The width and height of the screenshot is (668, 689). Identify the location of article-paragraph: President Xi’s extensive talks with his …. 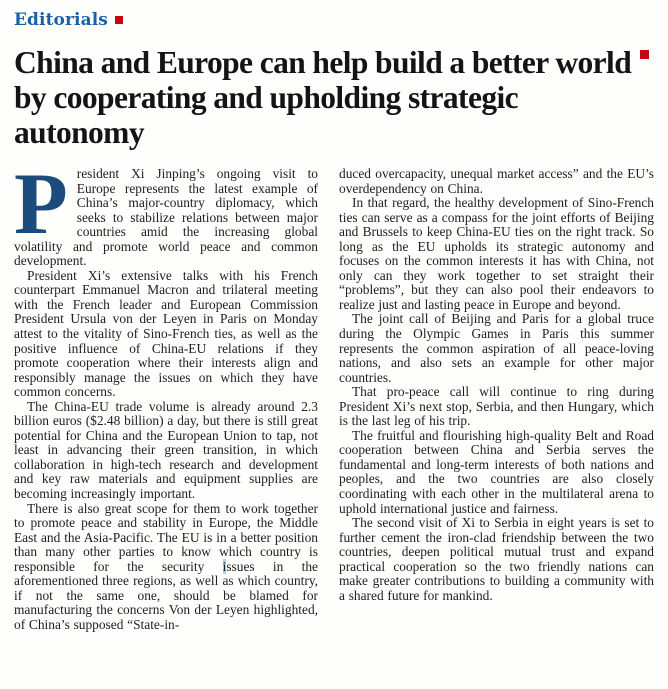
(166, 333).